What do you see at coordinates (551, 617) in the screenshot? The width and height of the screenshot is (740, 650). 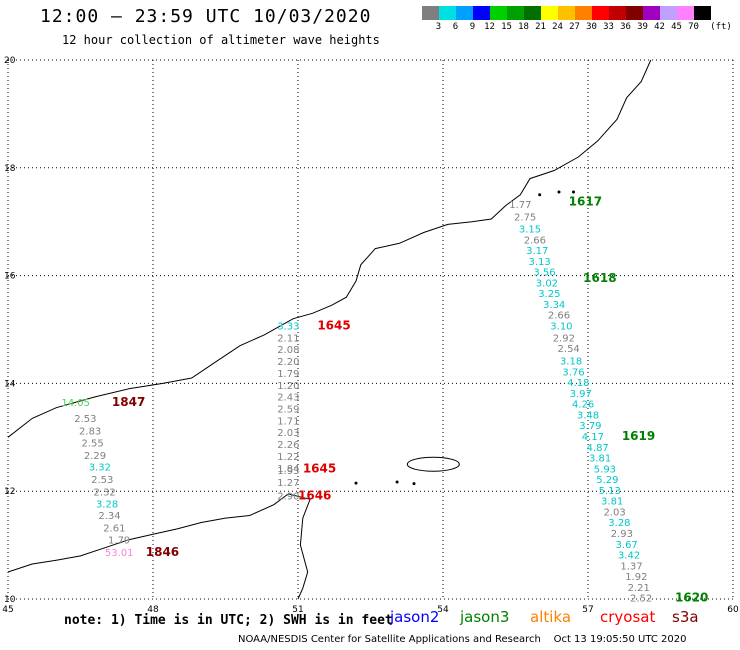 I see `legend-altika: altika` at bounding box center [551, 617].